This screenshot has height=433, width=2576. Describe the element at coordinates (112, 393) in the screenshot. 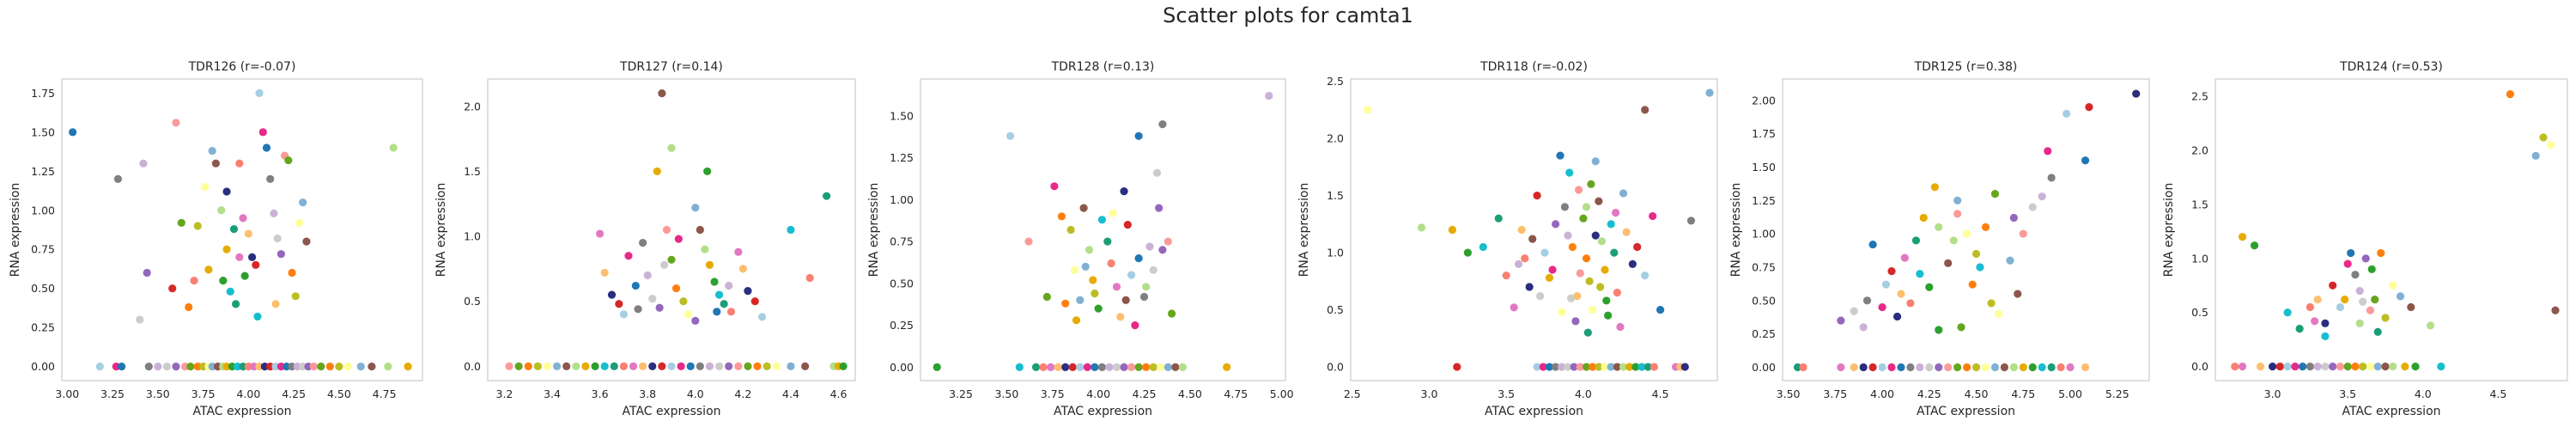

I see `x-tick-label: 3.25` at that location.